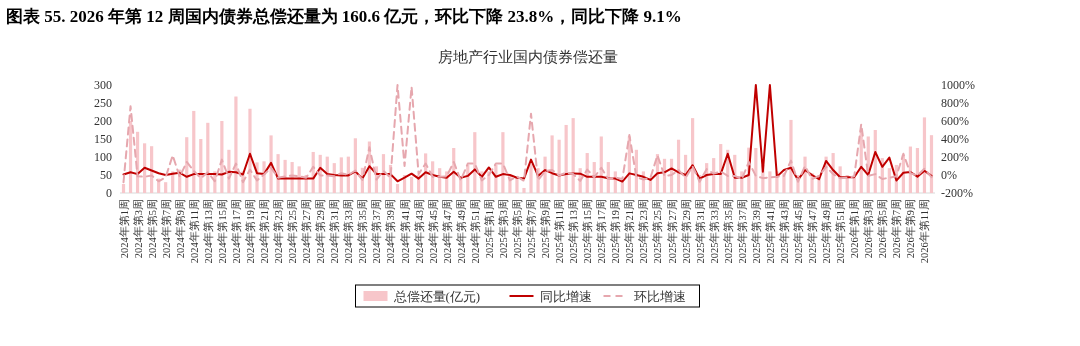 The image size is (1080, 346). I want to click on x-tick-label: 2024年第49周, so click(461, 231).